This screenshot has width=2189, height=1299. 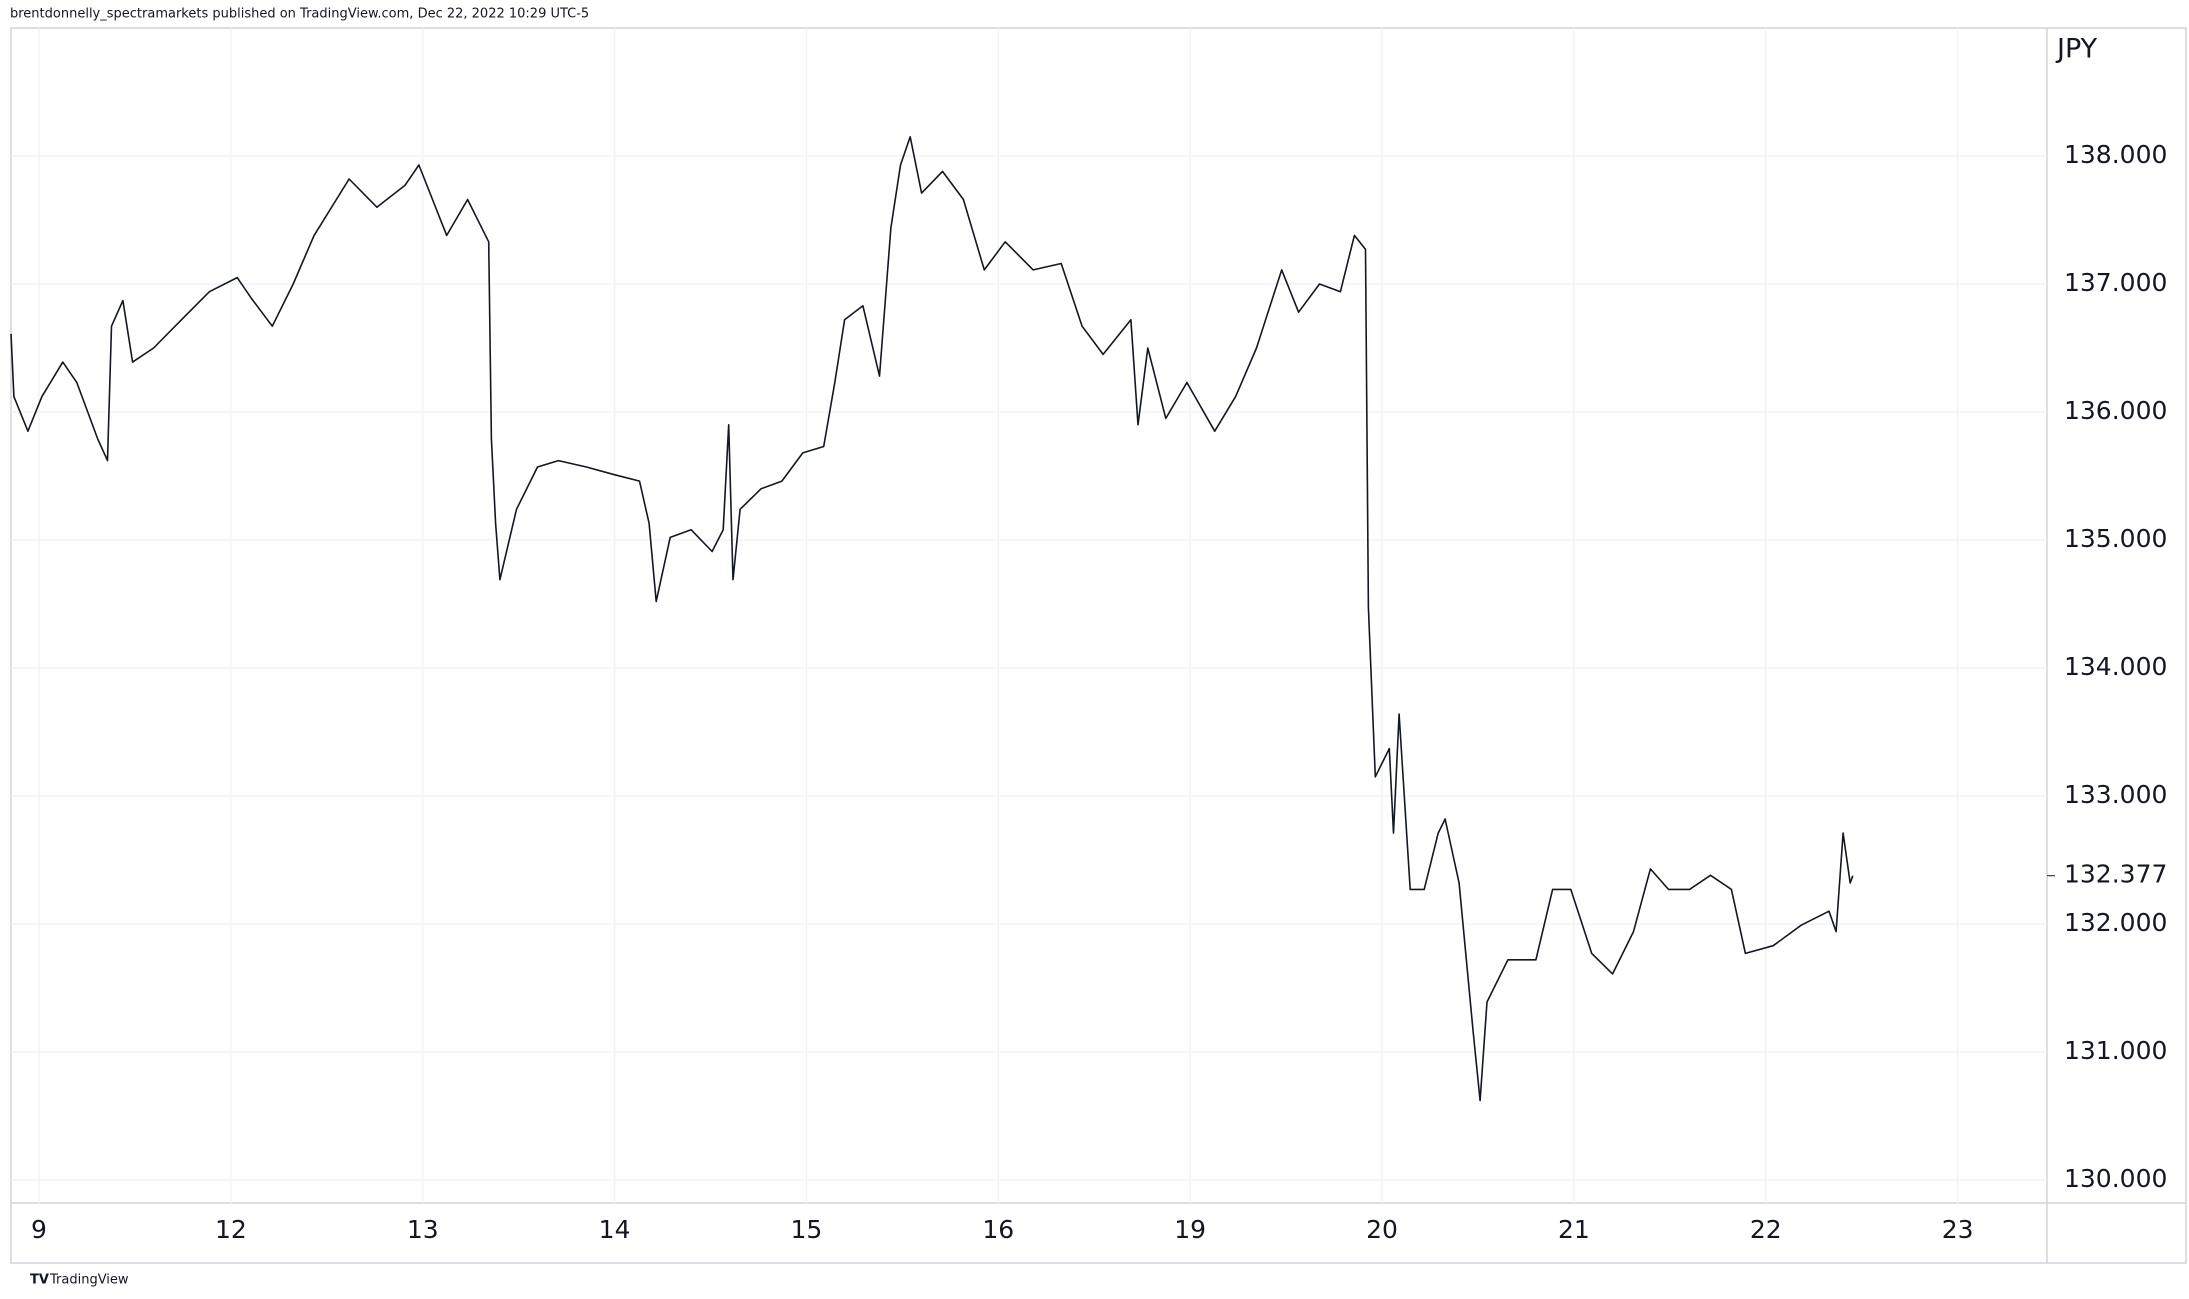 I want to click on y-unit: JPY, so click(x=2076, y=49).